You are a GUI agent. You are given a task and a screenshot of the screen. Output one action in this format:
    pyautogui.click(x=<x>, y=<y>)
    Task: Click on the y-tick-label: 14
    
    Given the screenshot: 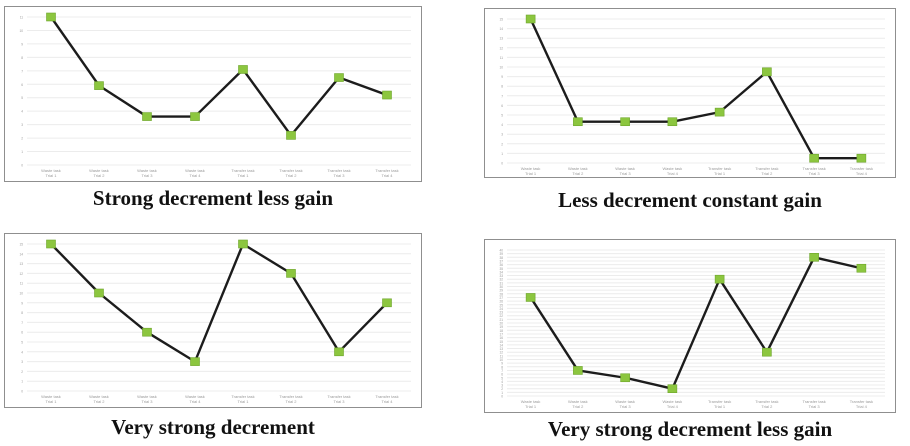 What is the action you would take?
    pyautogui.click(x=21, y=254)
    